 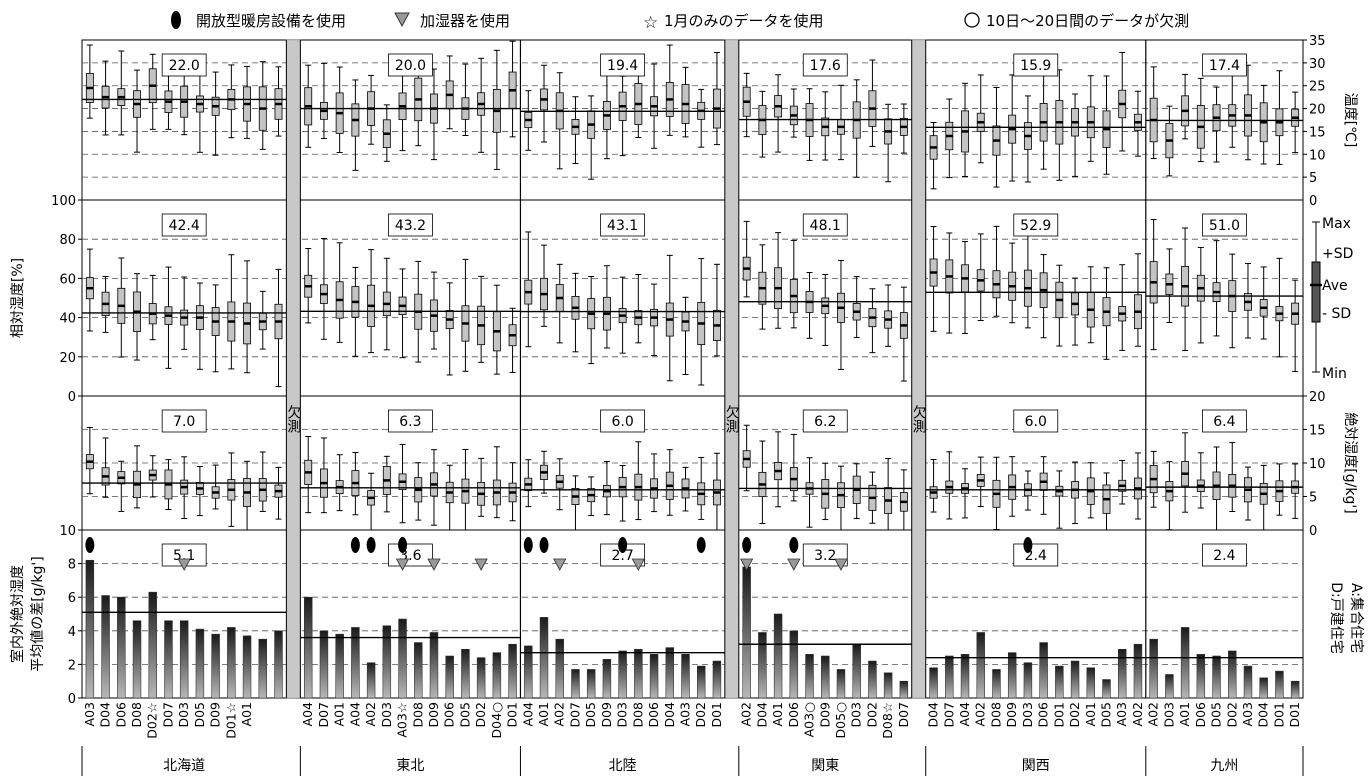 I want to click on category-label: D02, so click(x=1231, y=715).